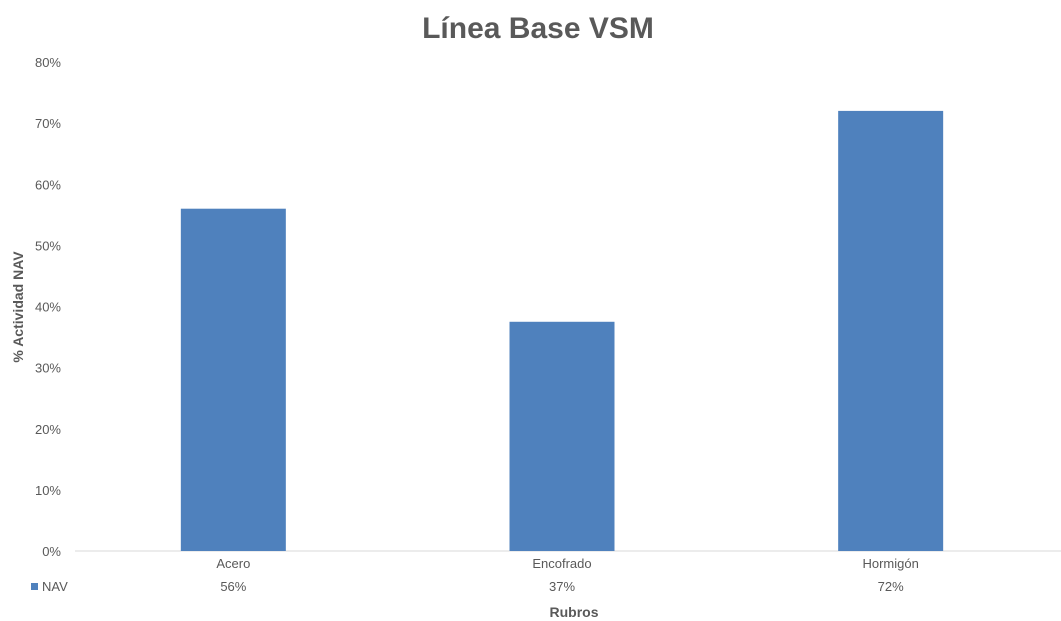  What do you see at coordinates (891, 331) in the screenshot?
I see `bar-hormig-n` at bounding box center [891, 331].